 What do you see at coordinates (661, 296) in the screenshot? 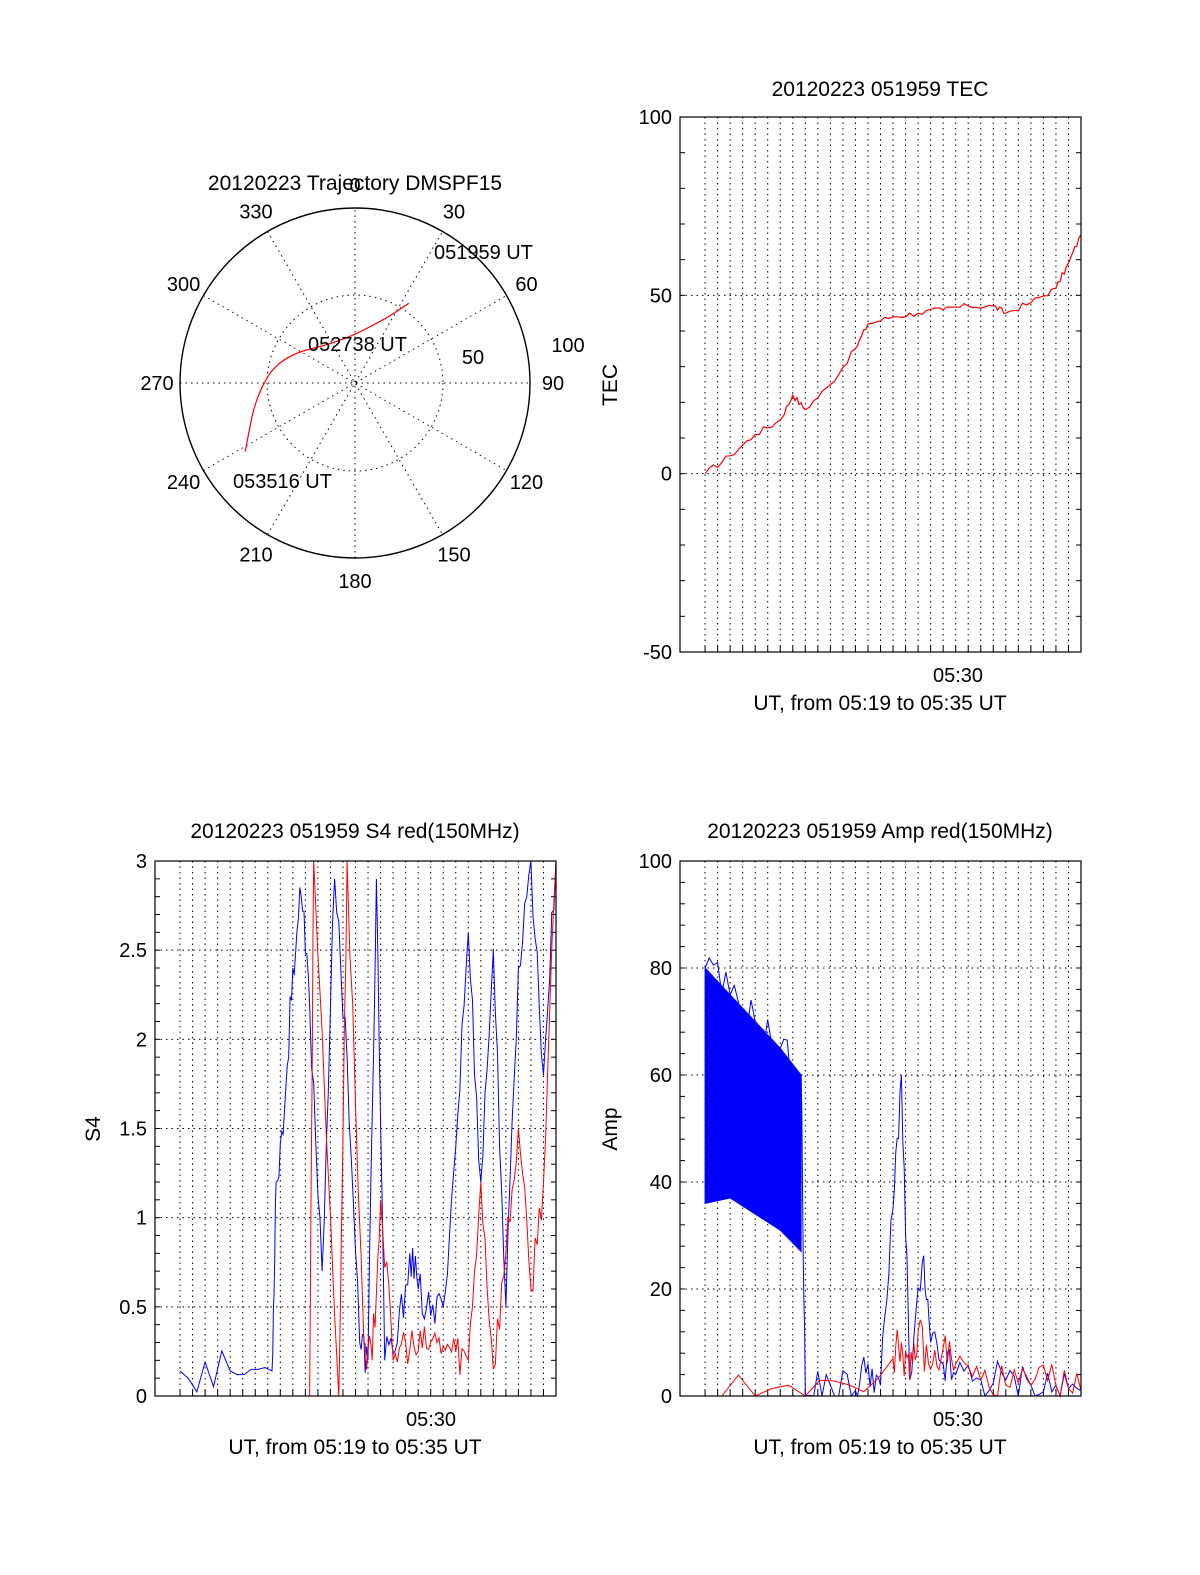
I see `tec-y-tick-label: 50` at bounding box center [661, 296].